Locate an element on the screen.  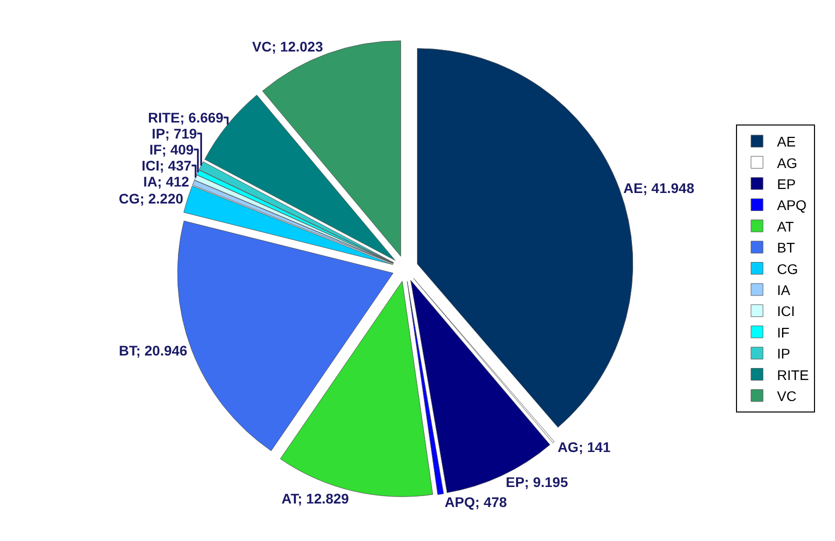
data-label: IA; 412 is located at coordinates (166, 182).